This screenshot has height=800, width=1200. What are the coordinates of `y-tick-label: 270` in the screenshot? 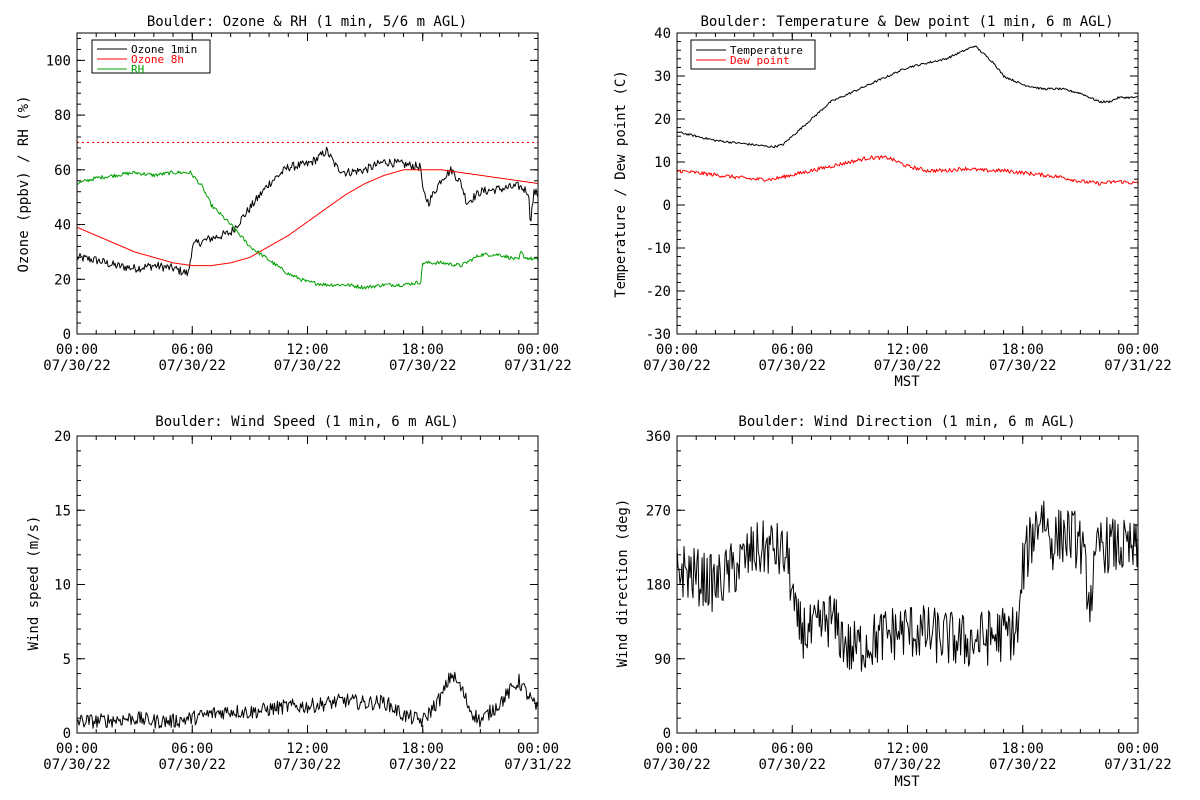 It's located at (658, 511).